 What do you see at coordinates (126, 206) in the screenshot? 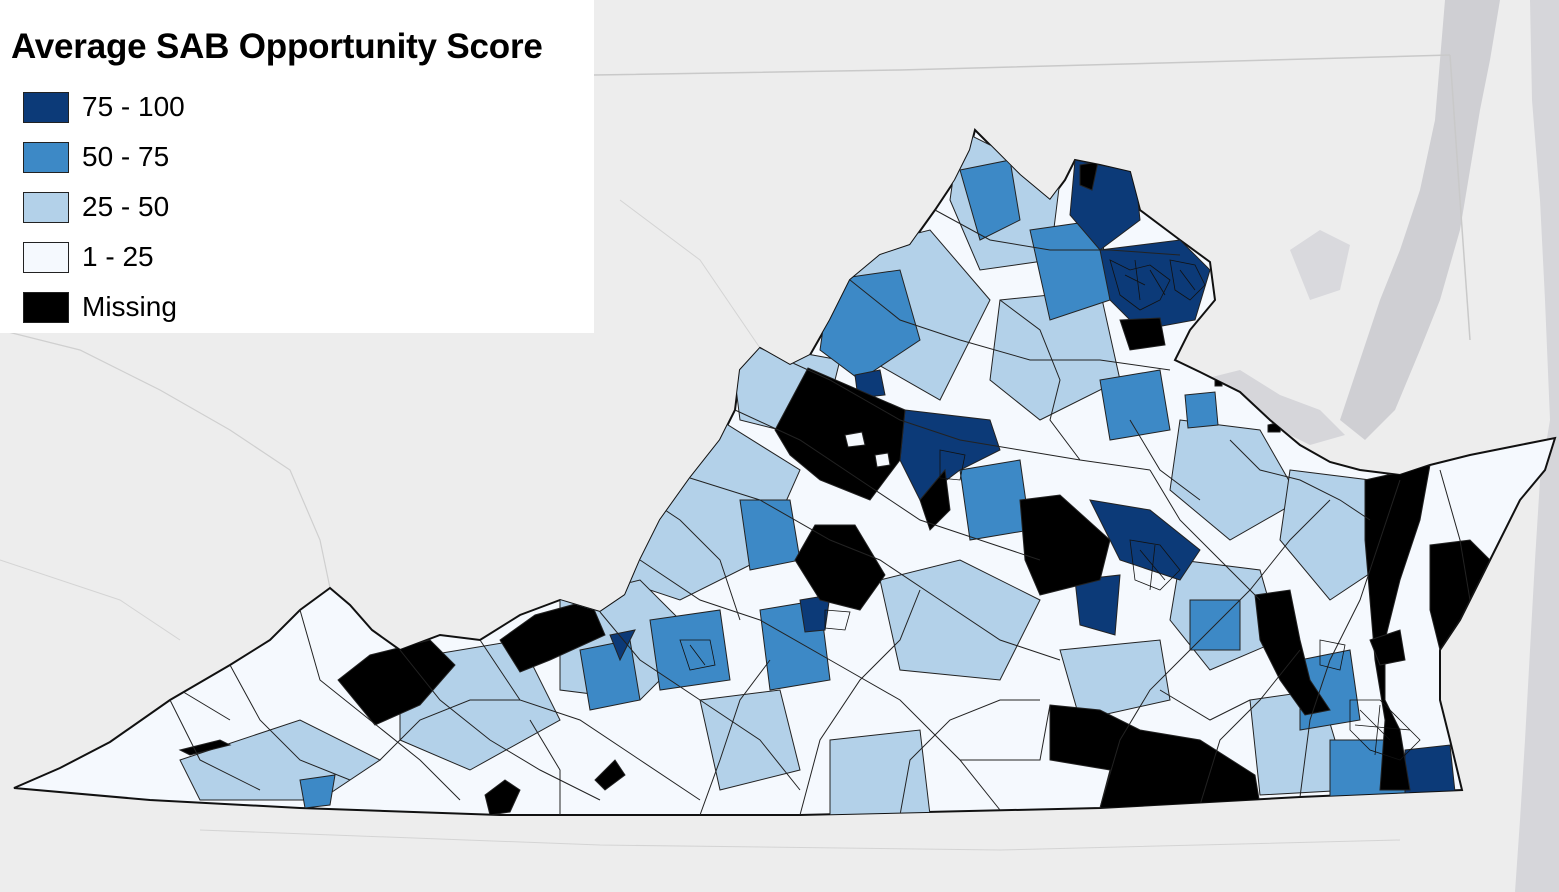
I see `legend-label: 25 - 50` at bounding box center [126, 206].